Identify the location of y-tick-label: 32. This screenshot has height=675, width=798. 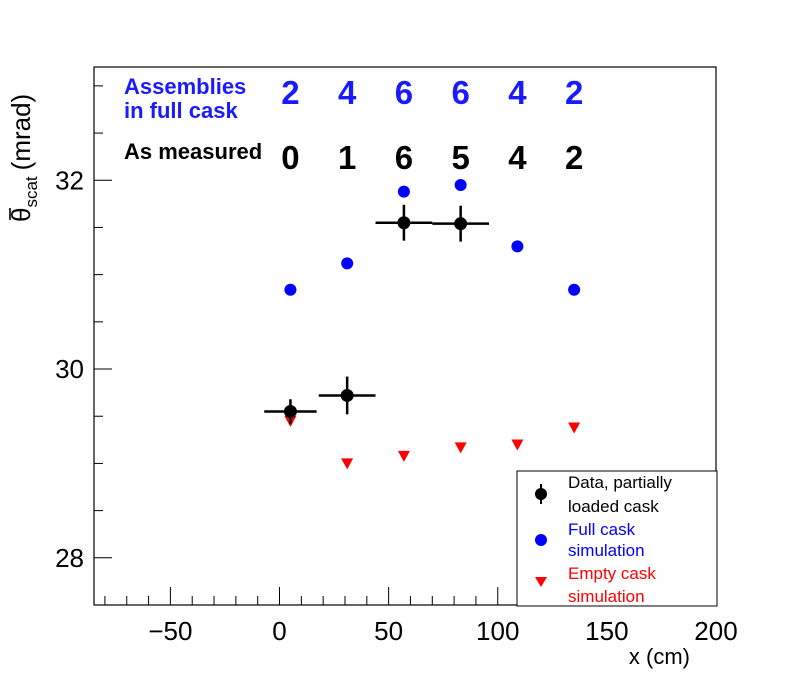
(69, 180).